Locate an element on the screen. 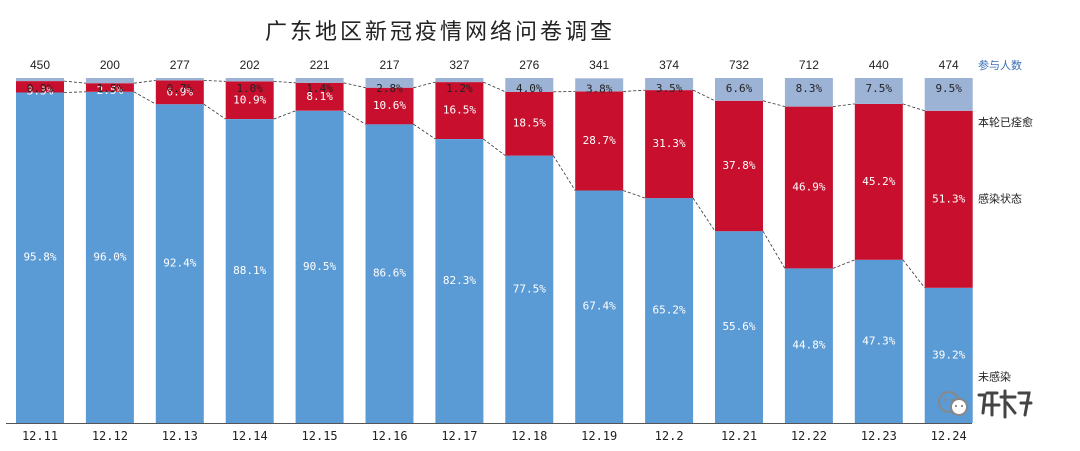  data-label-uninfected: 47.3% is located at coordinates (878, 340).